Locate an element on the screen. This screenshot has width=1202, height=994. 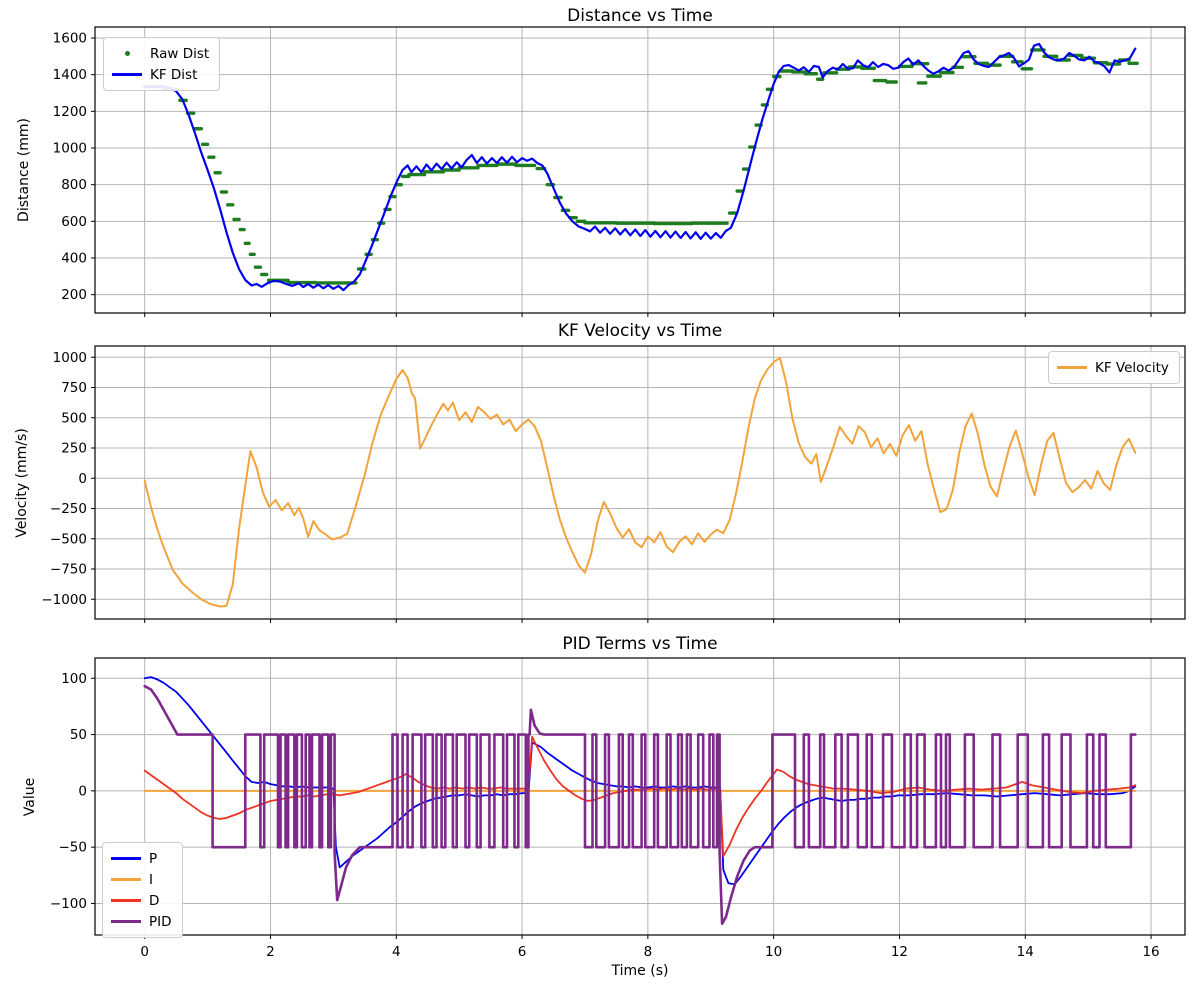
legend-item-p: P is located at coordinates (141, 858).